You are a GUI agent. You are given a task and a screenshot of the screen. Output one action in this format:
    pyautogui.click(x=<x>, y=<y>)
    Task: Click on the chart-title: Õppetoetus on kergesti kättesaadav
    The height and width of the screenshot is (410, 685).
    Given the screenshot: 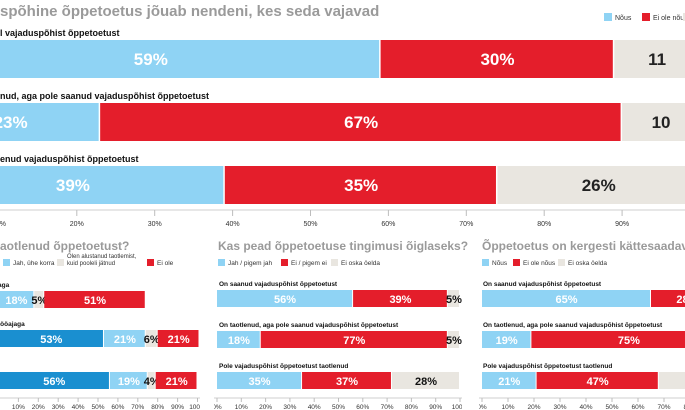 What is the action you would take?
    pyautogui.click(x=583, y=245)
    